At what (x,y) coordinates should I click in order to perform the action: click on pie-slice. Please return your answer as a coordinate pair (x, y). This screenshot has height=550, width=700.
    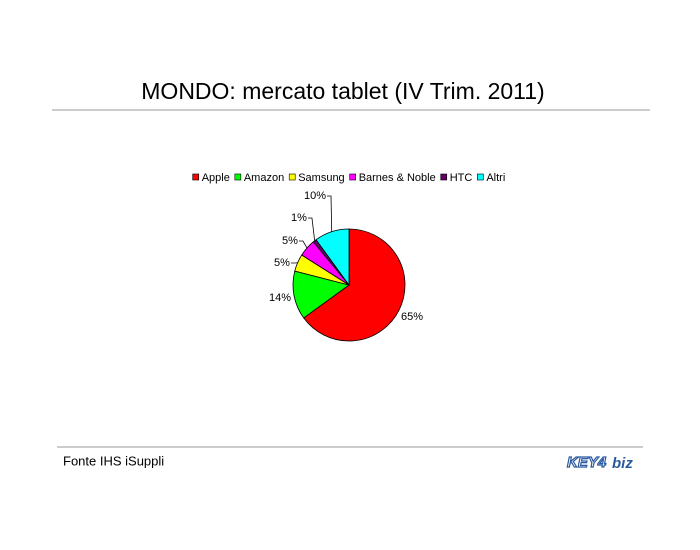
    Looking at the image, I should click on (354, 285).